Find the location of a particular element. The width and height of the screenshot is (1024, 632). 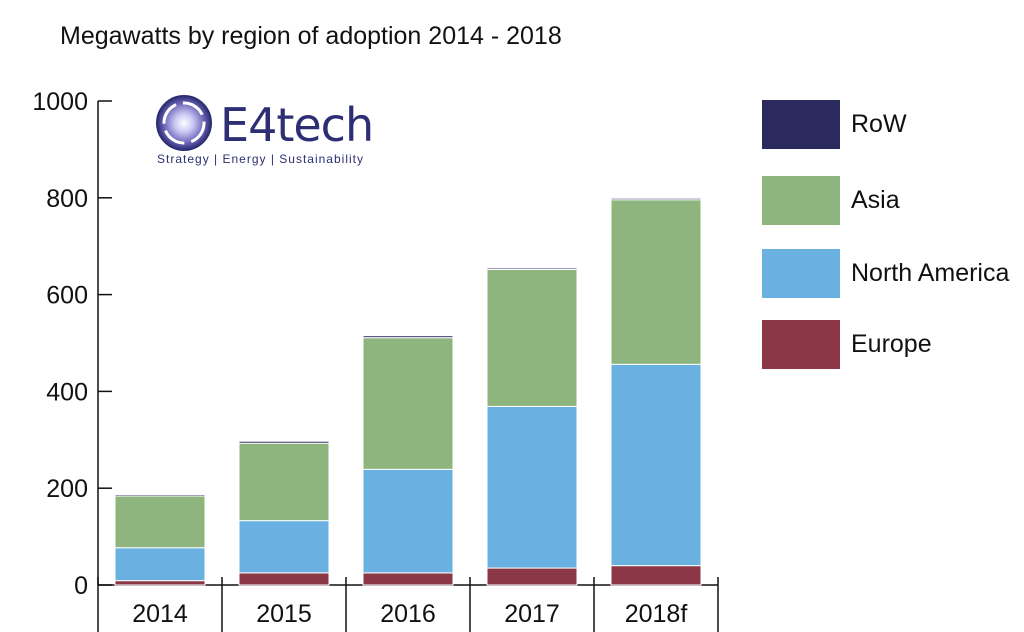

y-tick-label: 0 is located at coordinates (81, 586).